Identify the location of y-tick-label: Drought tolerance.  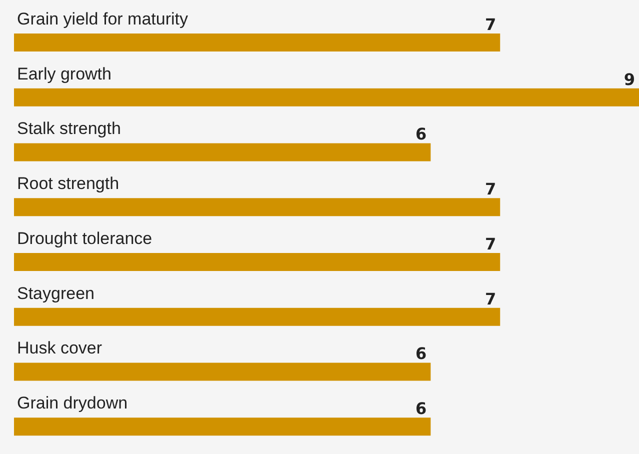
(84, 238).